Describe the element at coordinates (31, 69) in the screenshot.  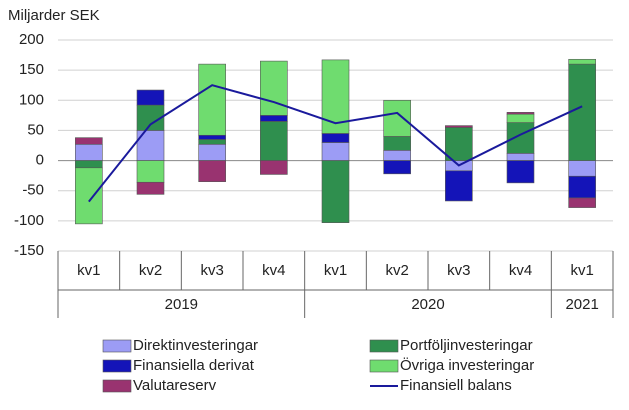
I see `y-tick-label: 150` at that location.